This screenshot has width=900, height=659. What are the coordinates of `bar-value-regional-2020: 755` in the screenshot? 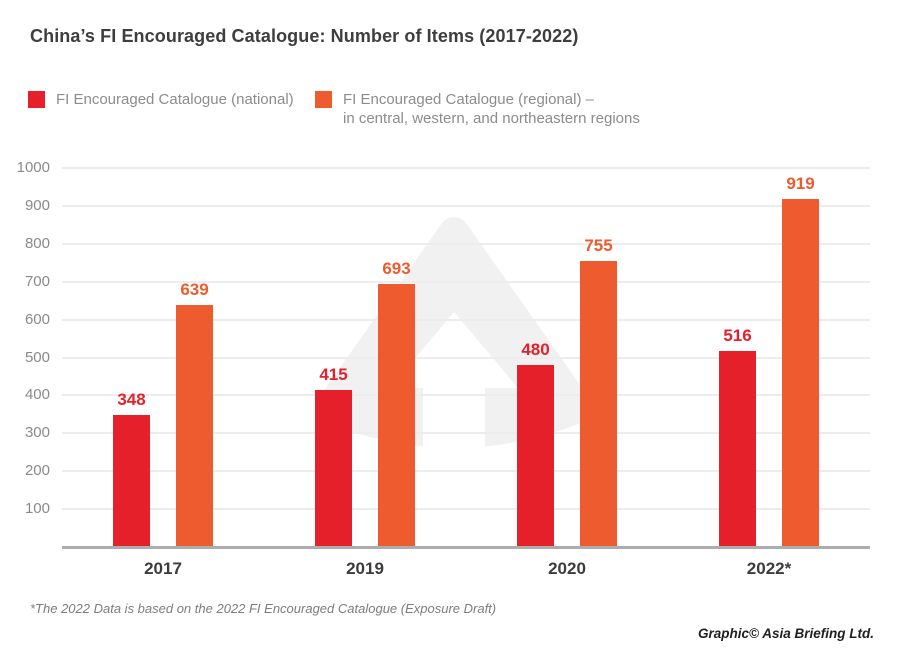 It's located at (598, 245).